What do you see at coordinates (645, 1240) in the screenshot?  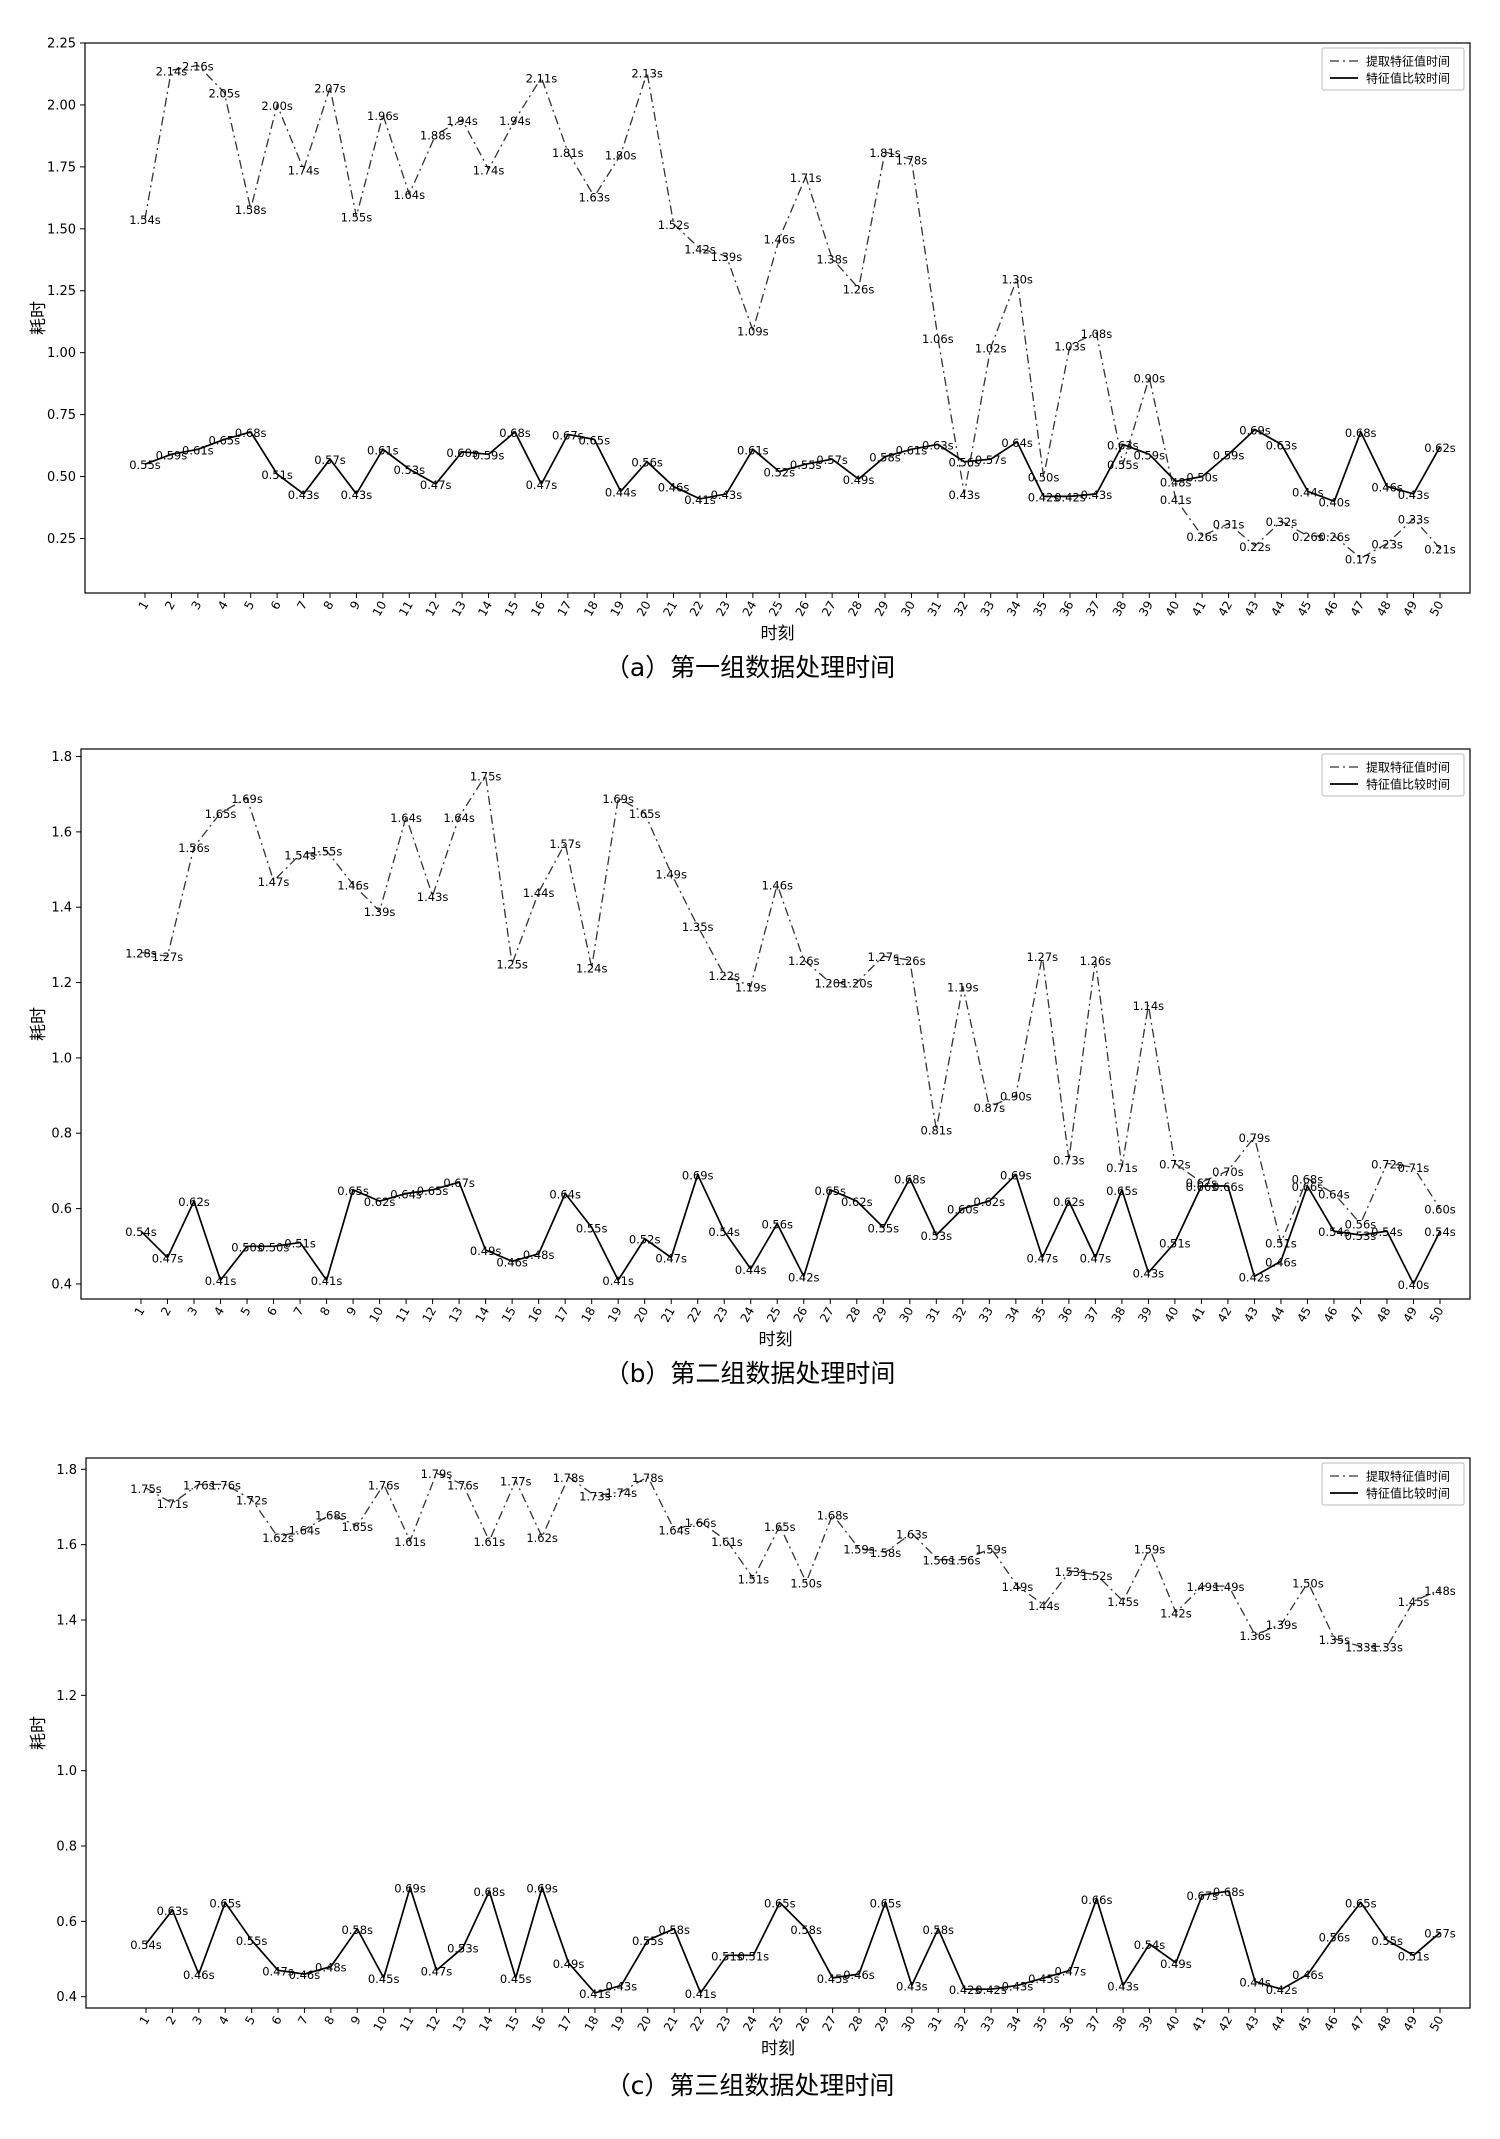 I see `data-label: 0.52s` at bounding box center [645, 1240].